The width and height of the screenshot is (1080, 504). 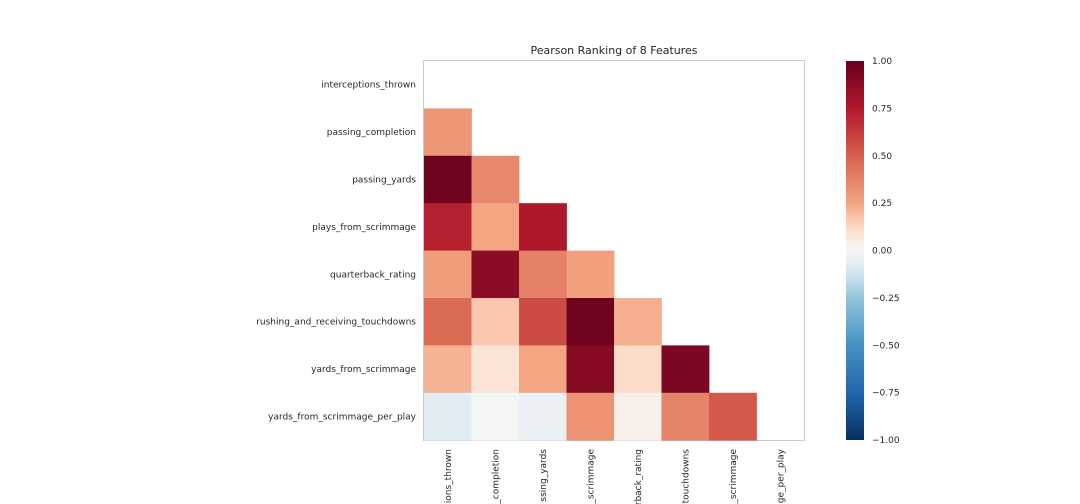 I want to click on y-tick-label: quarterback_rating, so click(x=373, y=275).